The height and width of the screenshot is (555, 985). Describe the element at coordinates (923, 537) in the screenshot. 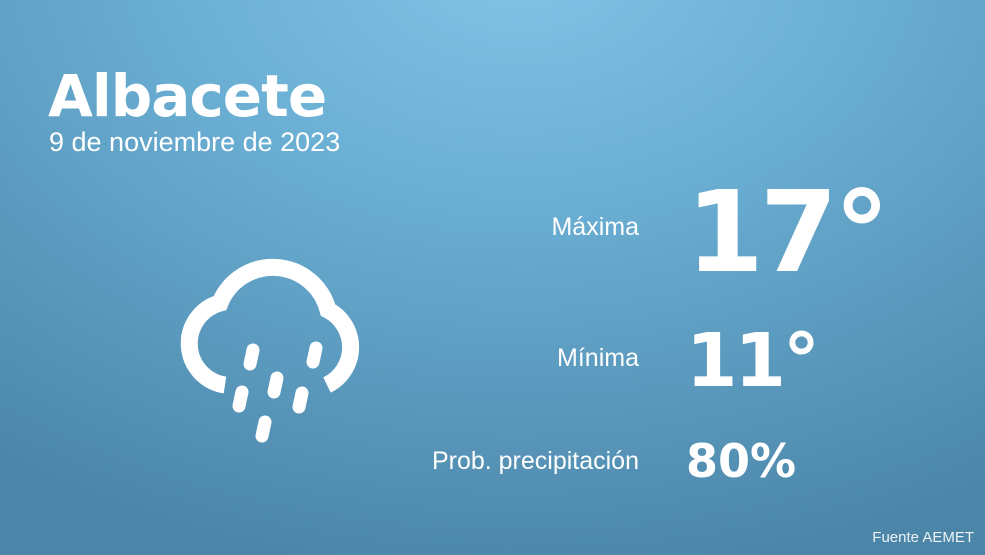

I see `source-credit: Fuente AEMET` at that location.